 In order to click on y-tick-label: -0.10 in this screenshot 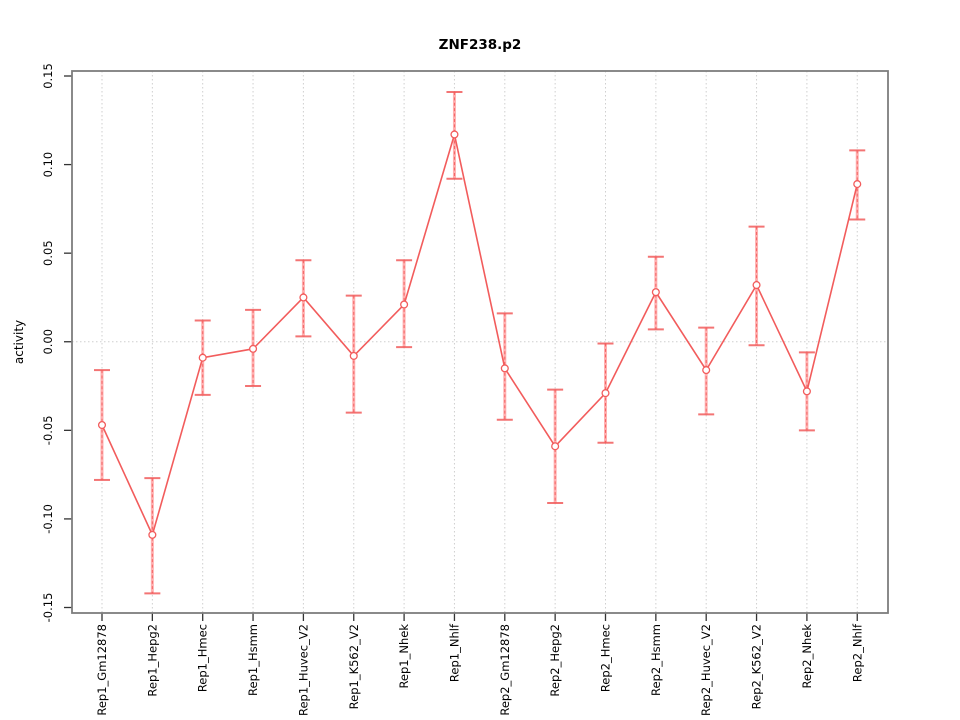, I will do `click(48, 519)`.